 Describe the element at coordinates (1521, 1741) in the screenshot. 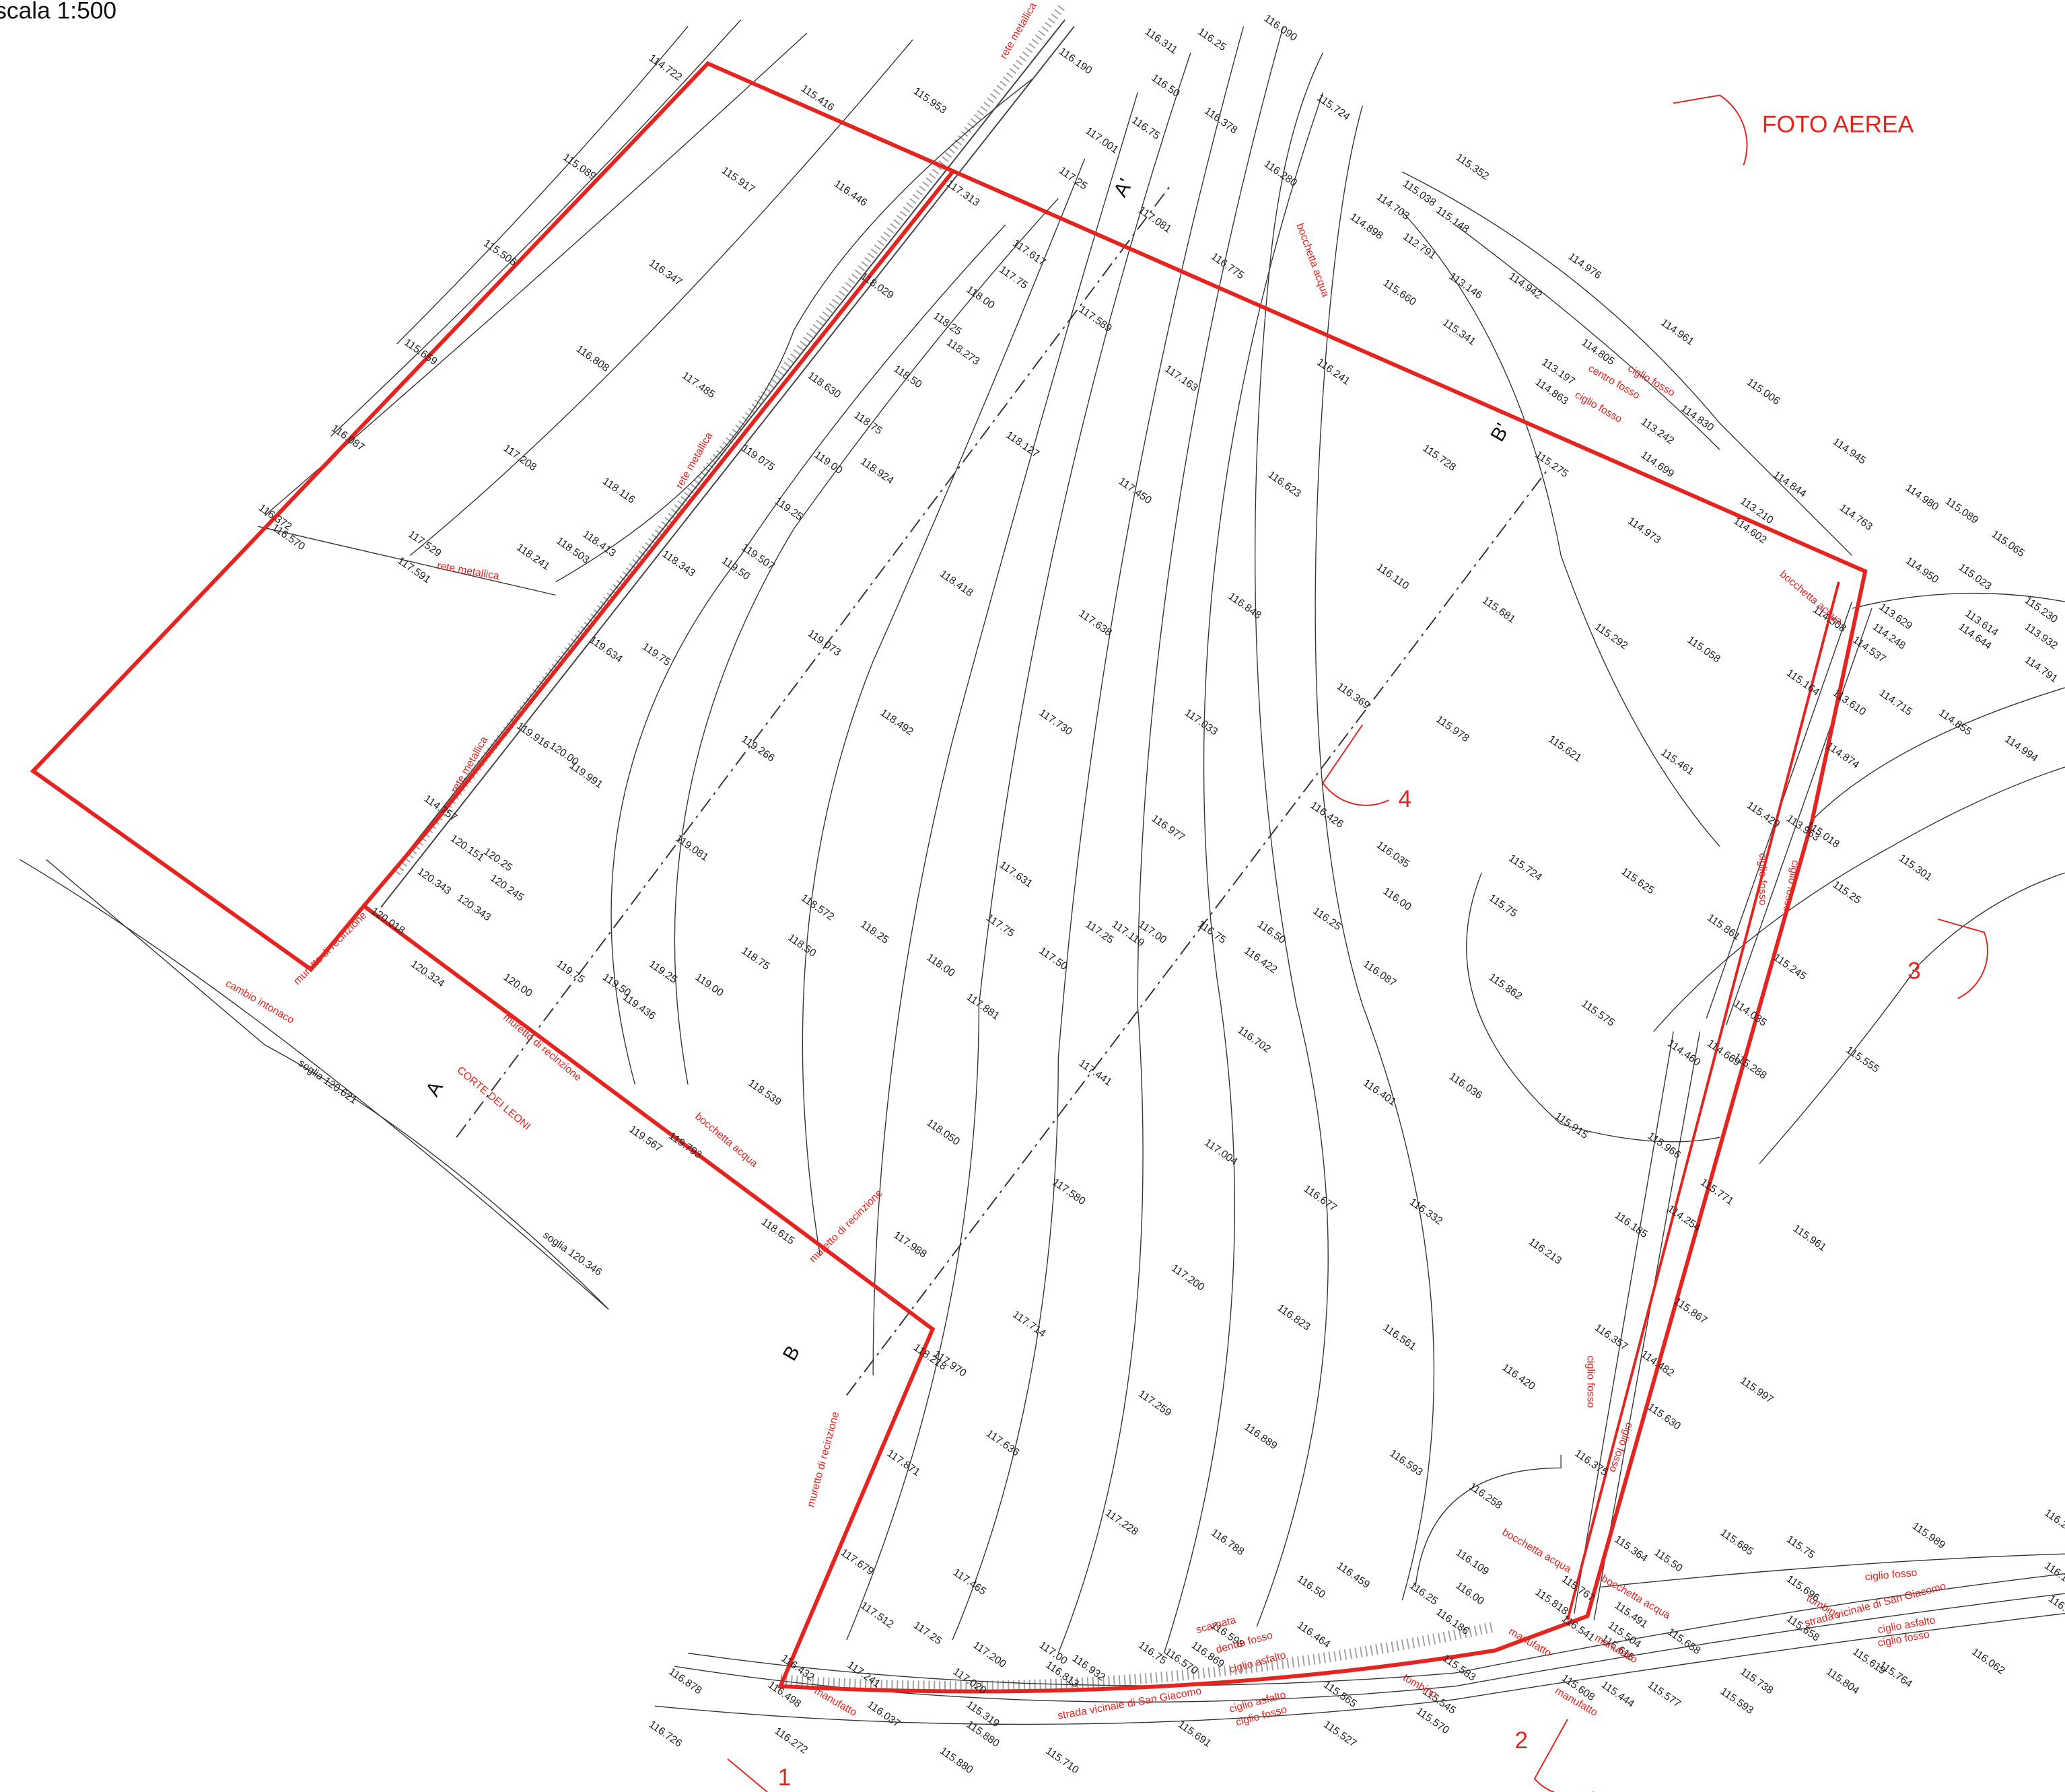

I see `viewpoint-number: 2` at that location.